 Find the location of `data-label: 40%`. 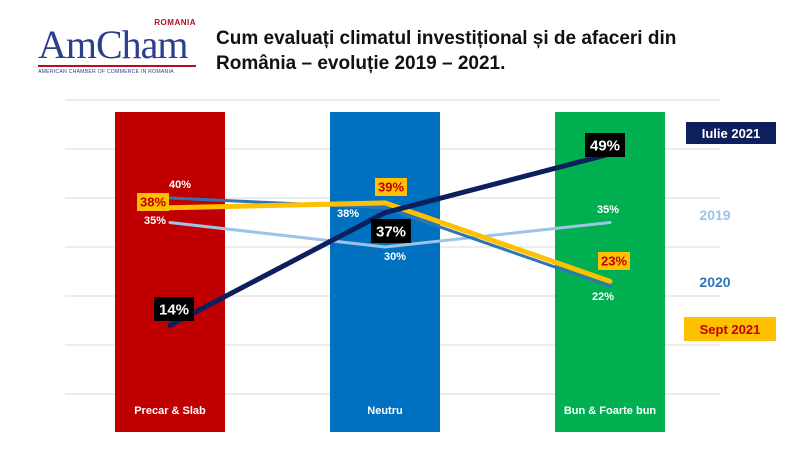

data-label: 40% is located at coordinates (180, 185).